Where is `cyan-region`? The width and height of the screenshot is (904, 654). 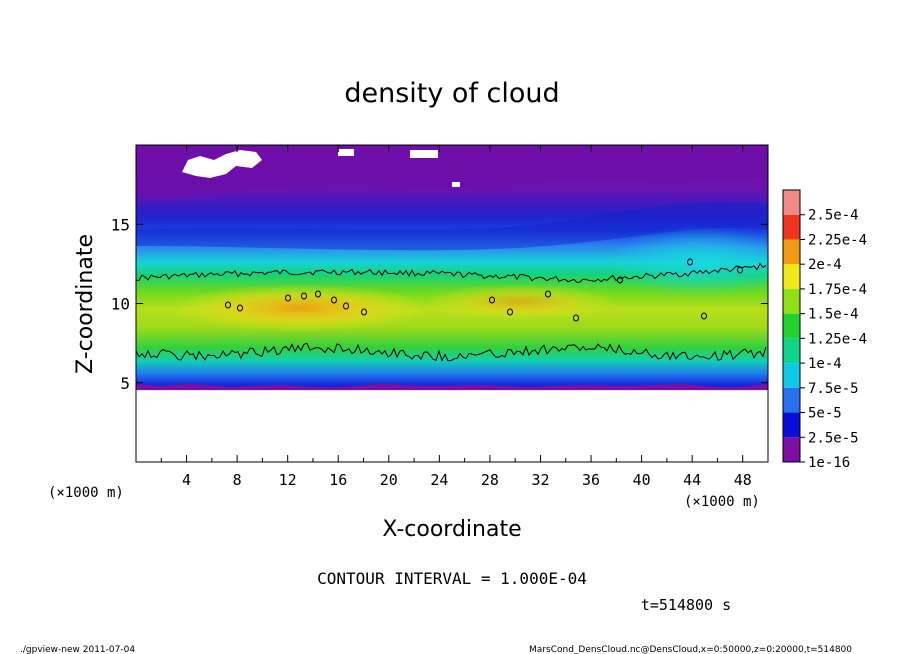 cyan-region is located at coordinates (689, 262).